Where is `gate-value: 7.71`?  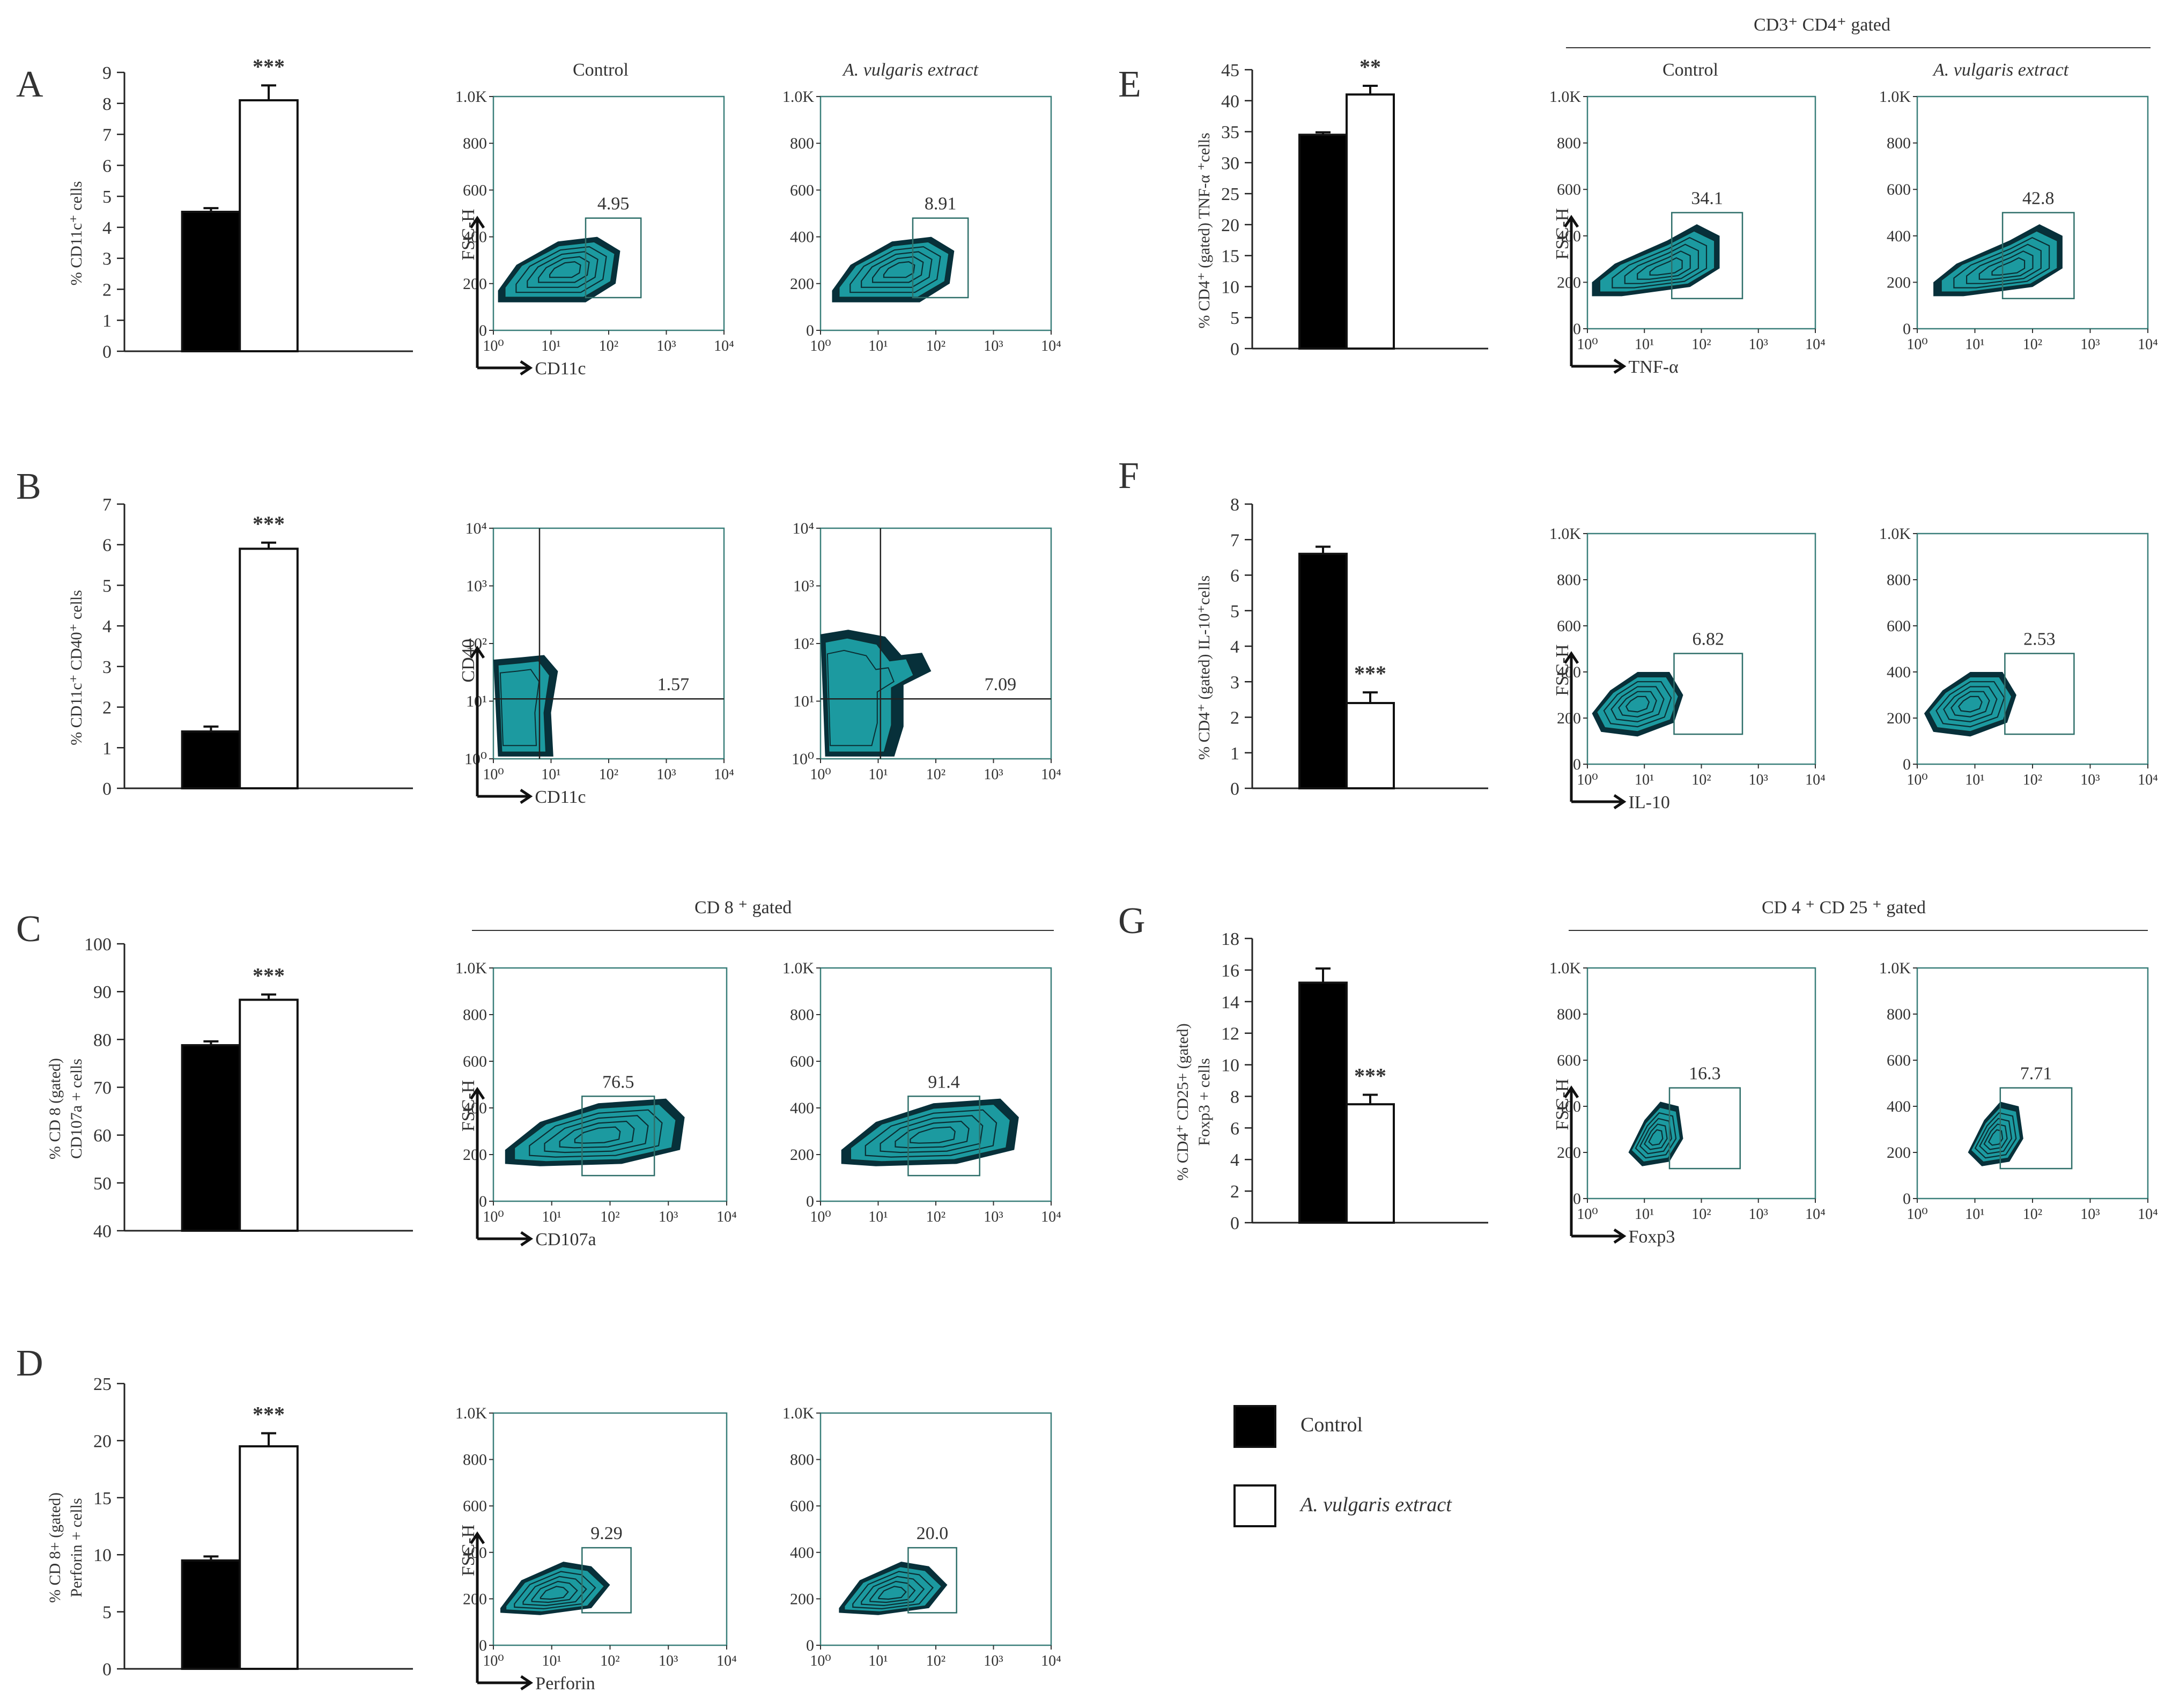 gate-value: 7.71 is located at coordinates (2036, 1074).